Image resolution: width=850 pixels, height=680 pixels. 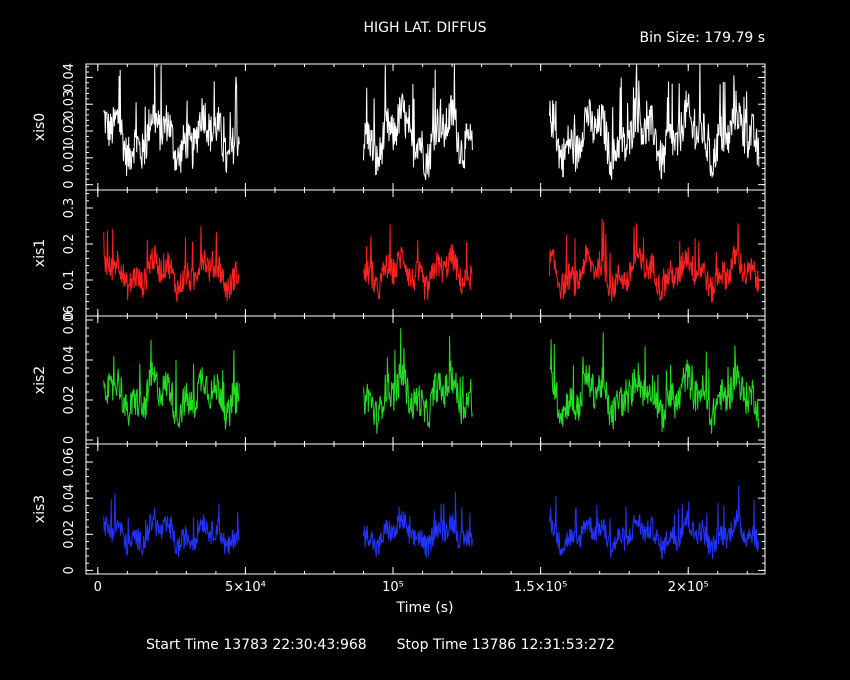 I want to click on xis3-ytick-label: 0, so click(x=69, y=570).